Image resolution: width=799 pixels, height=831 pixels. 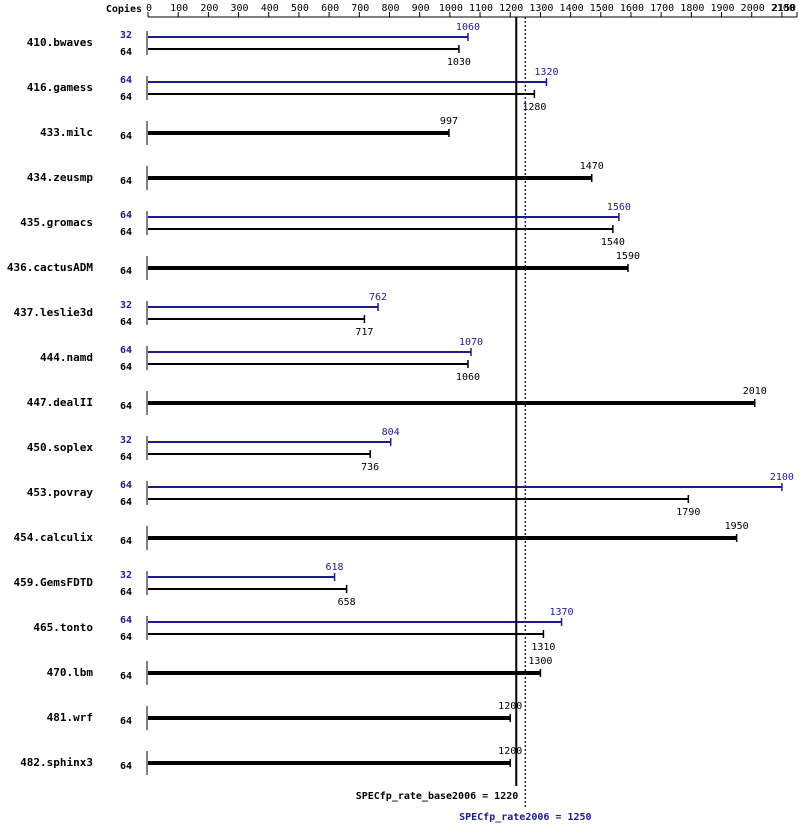 What do you see at coordinates (149, 8) in the screenshot?
I see `x-tick-label: 0` at bounding box center [149, 8].